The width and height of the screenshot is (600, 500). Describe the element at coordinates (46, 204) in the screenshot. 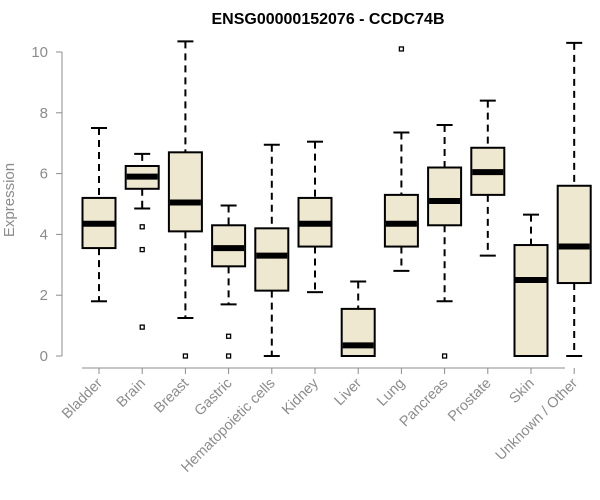

I see `y-ticks: 0 2 4 6 8 10` at that location.